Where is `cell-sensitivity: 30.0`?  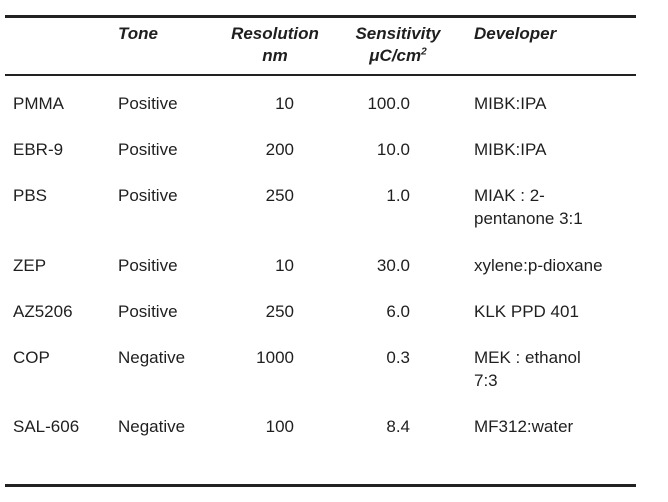
cell-sensitivity: 30.0 is located at coordinates (393, 265).